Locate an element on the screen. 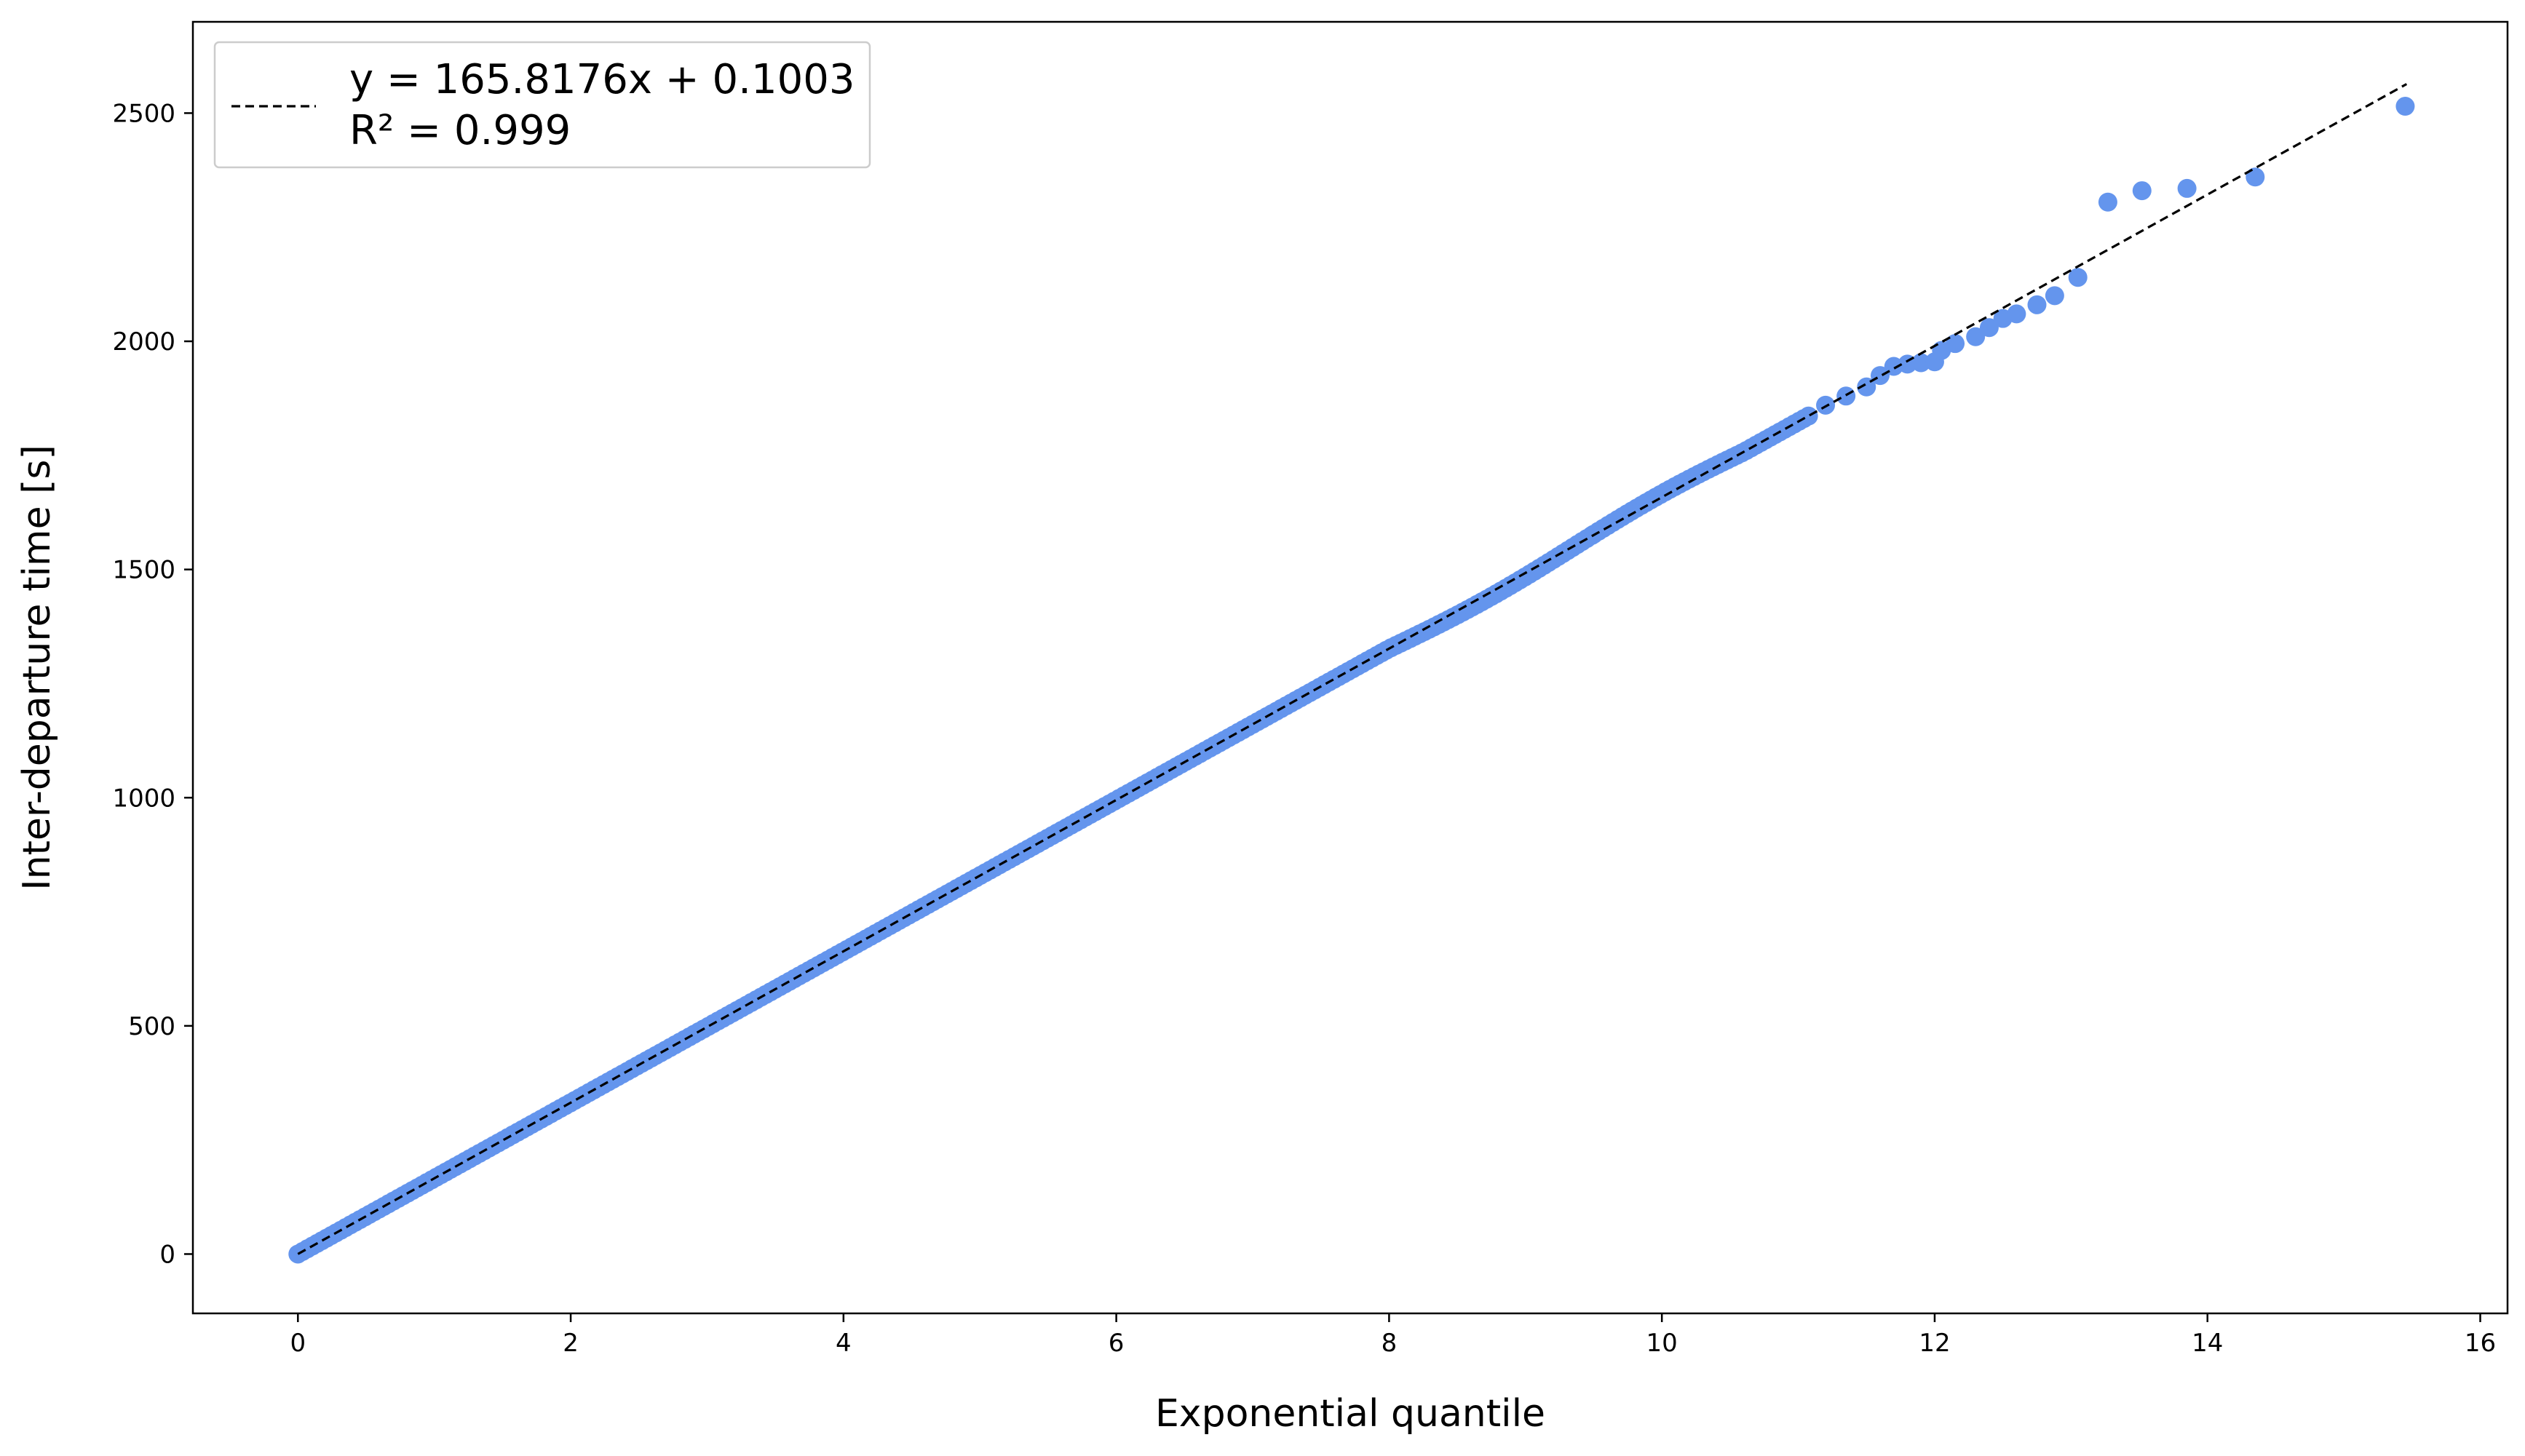  legend-box is located at coordinates (542, 105).